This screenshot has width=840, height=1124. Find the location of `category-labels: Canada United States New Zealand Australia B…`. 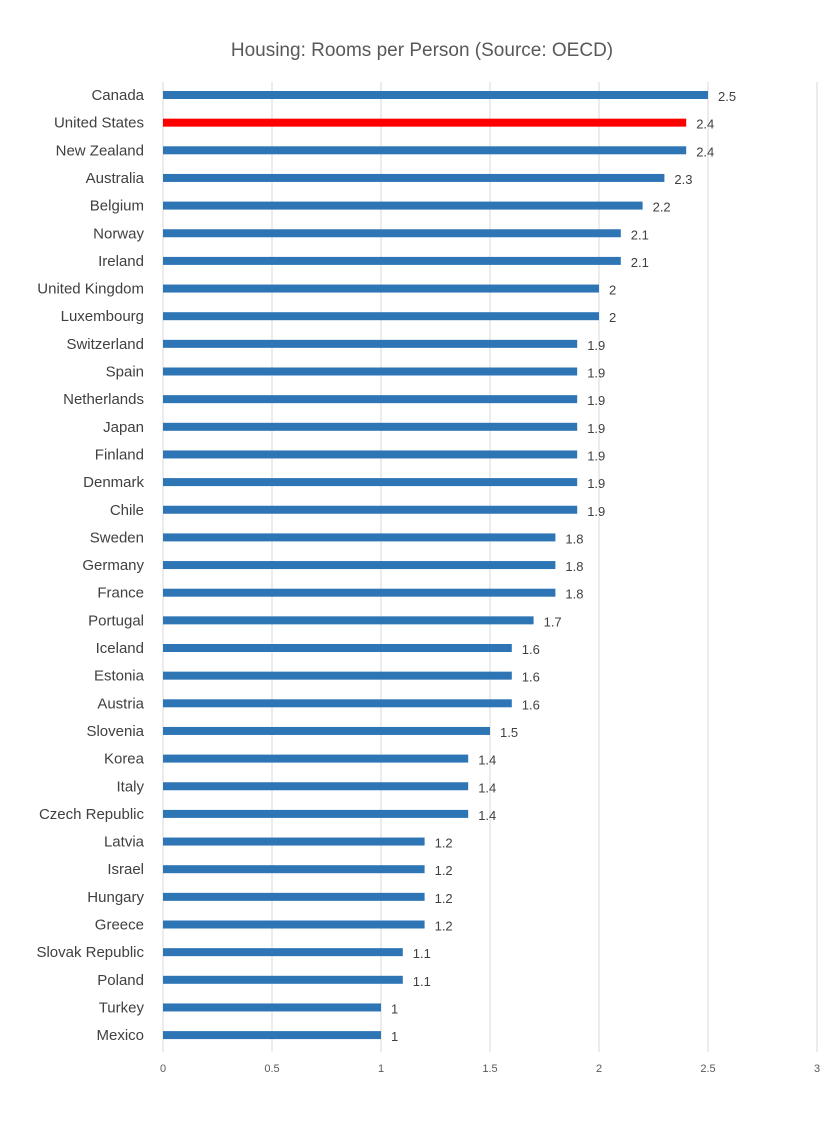

category-labels: Canada United States New Zealand Australia B… is located at coordinates (90, 565).